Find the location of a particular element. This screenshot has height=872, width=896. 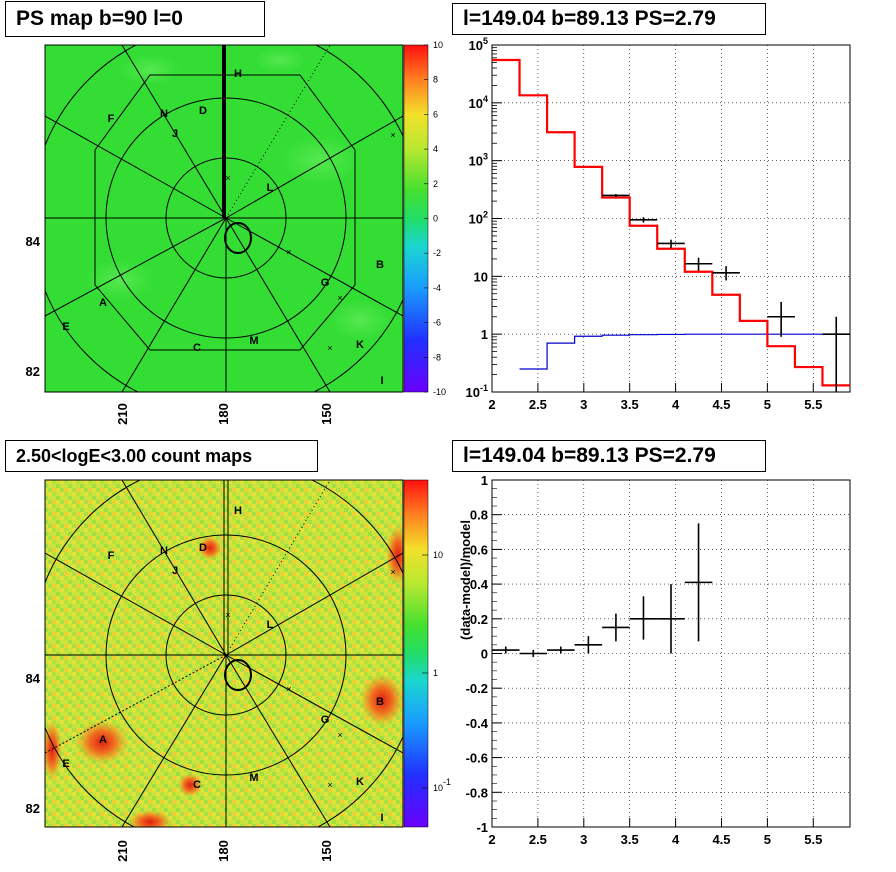

colorbar-tick-label: -6 is located at coordinates (437, 323).